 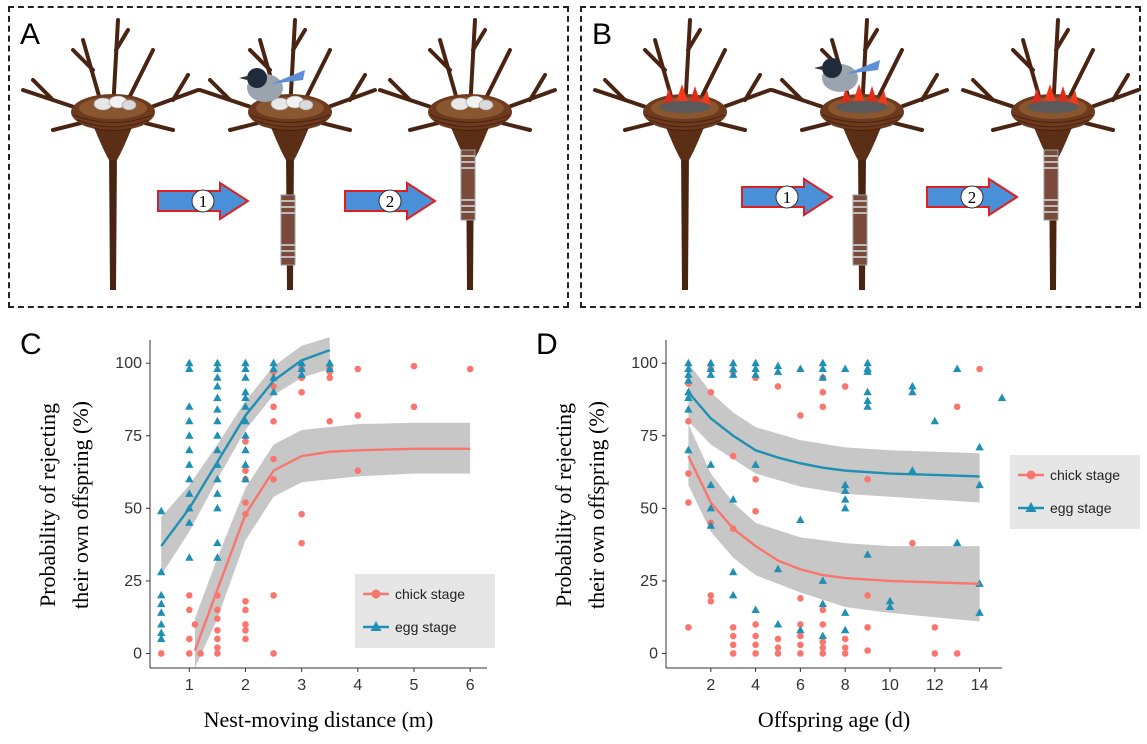 What do you see at coordinates (845, 685) in the screenshot?
I see `x-tick-label: 8` at bounding box center [845, 685].